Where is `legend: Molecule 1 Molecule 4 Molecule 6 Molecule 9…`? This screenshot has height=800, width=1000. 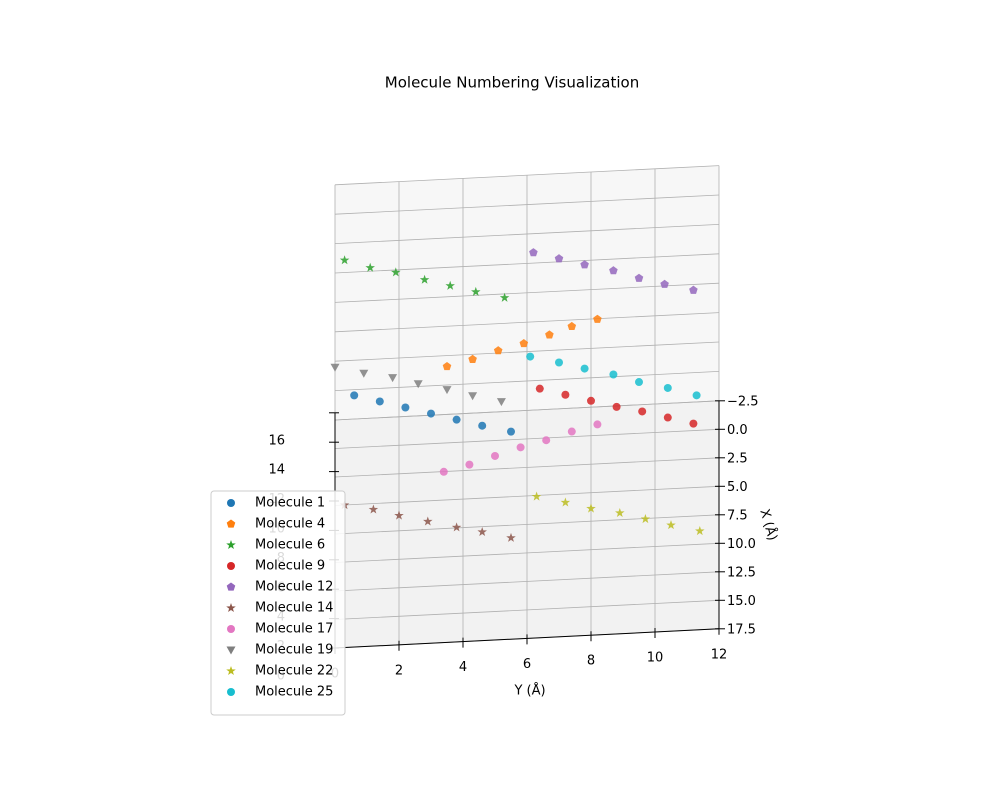 legend: Molecule 1 Molecule 4 Molecule 6 Molecule 9… is located at coordinates (278, 603).